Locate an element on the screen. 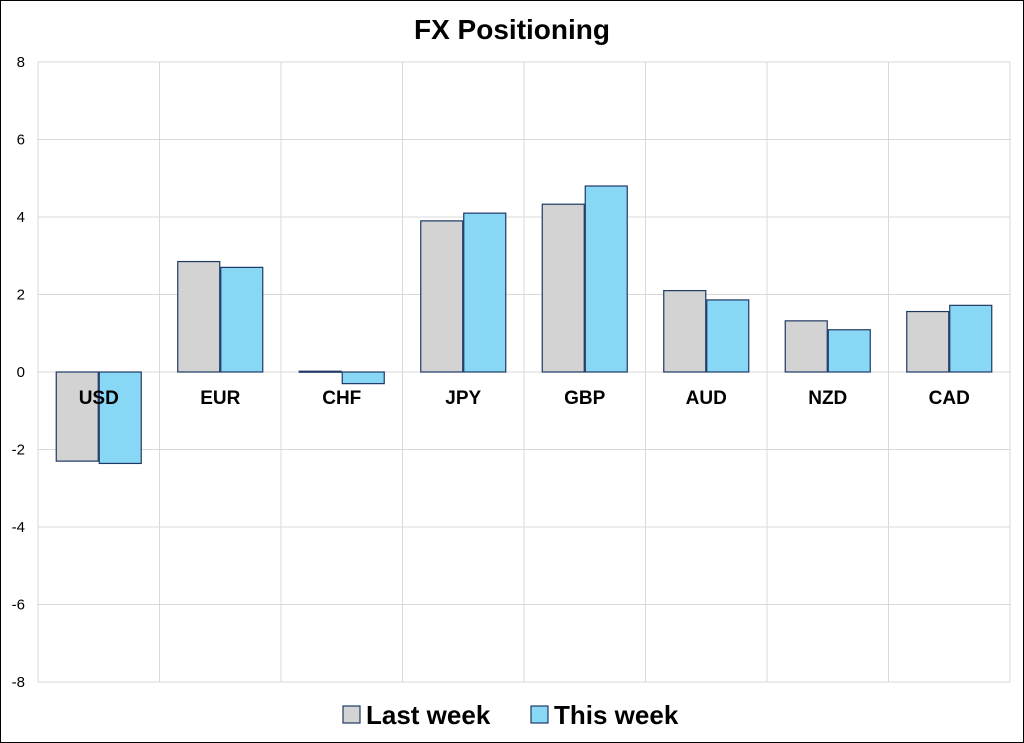 The height and width of the screenshot is (743, 1024). category-label-chf: CHF is located at coordinates (341, 398).